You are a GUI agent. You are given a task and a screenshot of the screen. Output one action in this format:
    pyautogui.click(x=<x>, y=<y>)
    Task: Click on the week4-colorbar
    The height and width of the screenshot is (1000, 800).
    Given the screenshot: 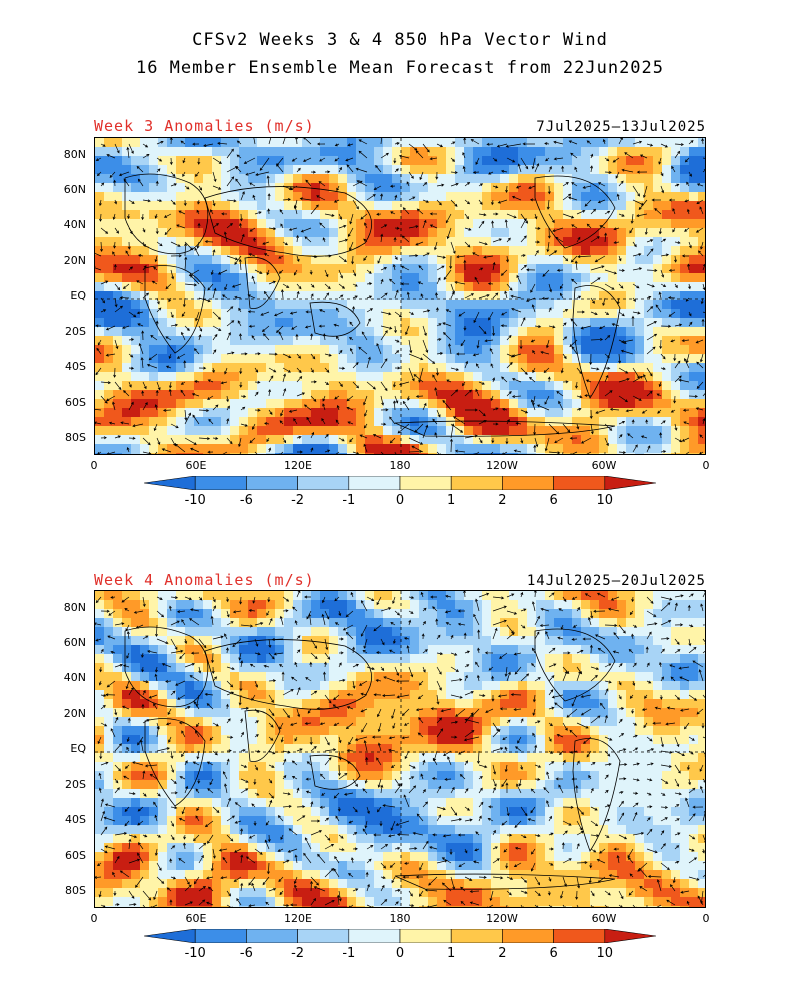 What is the action you would take?
    pyautogui.click(x=400, y=936)
    